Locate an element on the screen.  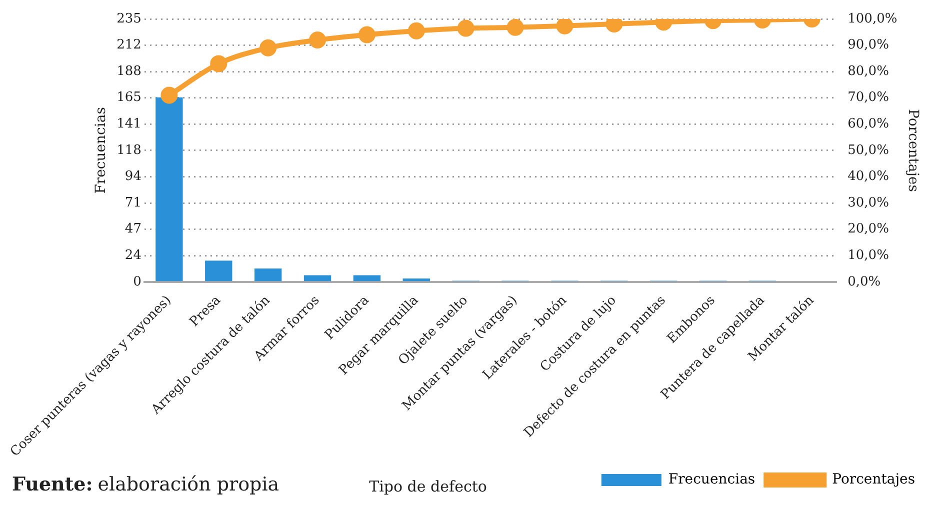
source-note: Fuente: elaboración propia is located at coordinates (146, 484).